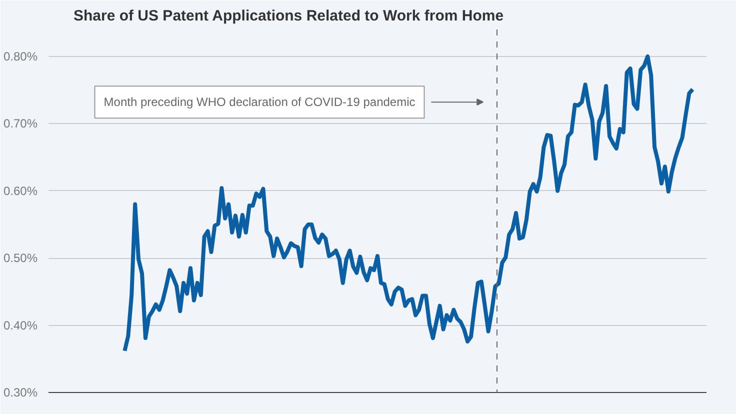 The width and height of the screenshot is (736, 414). Describe the element at coordinates (20, 258) in the screenshot. I see `y-tick-label: 0.50%` at that location.